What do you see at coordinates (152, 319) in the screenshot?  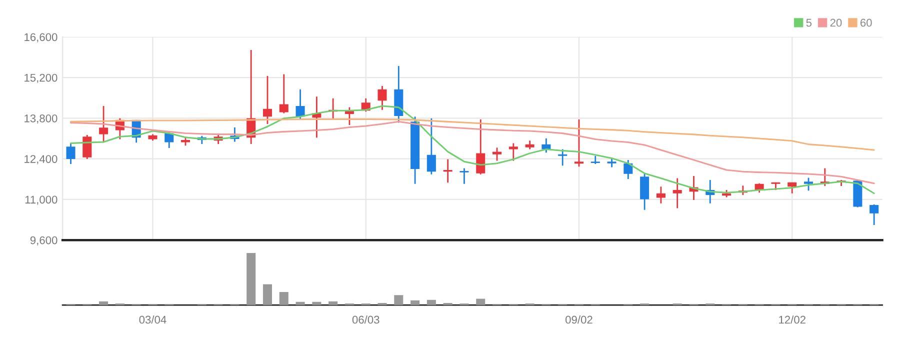 I see `x-tick-label: 03/04` at bounding box center [152, 319].